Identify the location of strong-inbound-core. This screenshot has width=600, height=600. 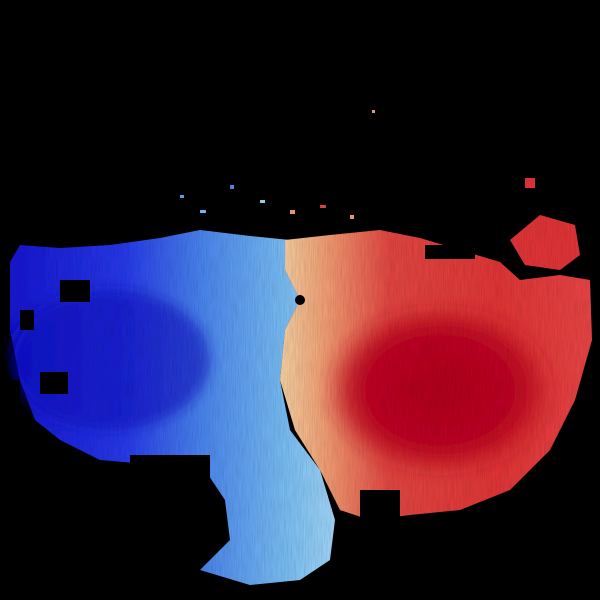
(110, 360).